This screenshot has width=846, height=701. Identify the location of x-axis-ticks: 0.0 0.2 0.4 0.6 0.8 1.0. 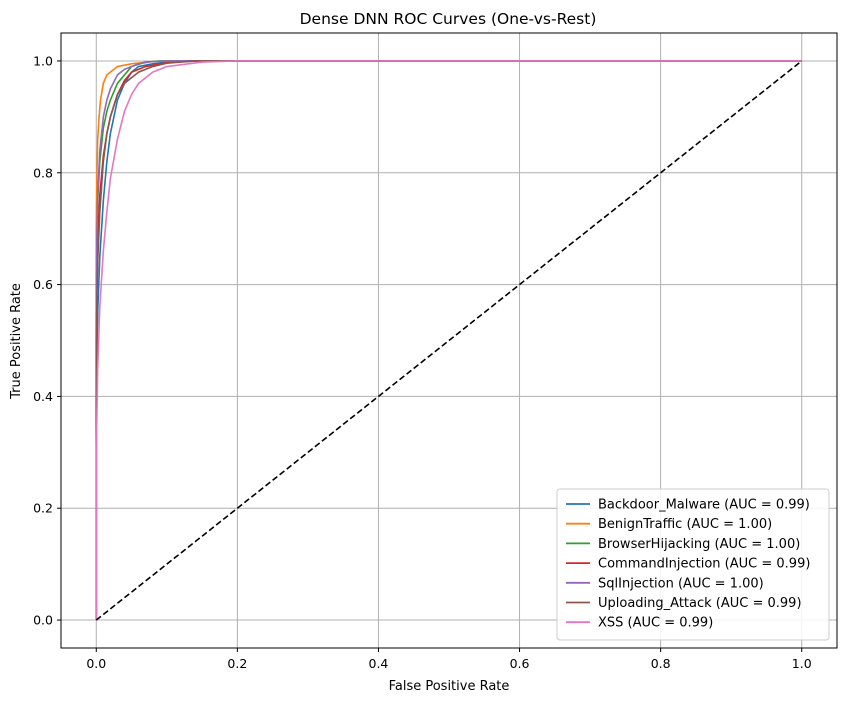
(449, 659).